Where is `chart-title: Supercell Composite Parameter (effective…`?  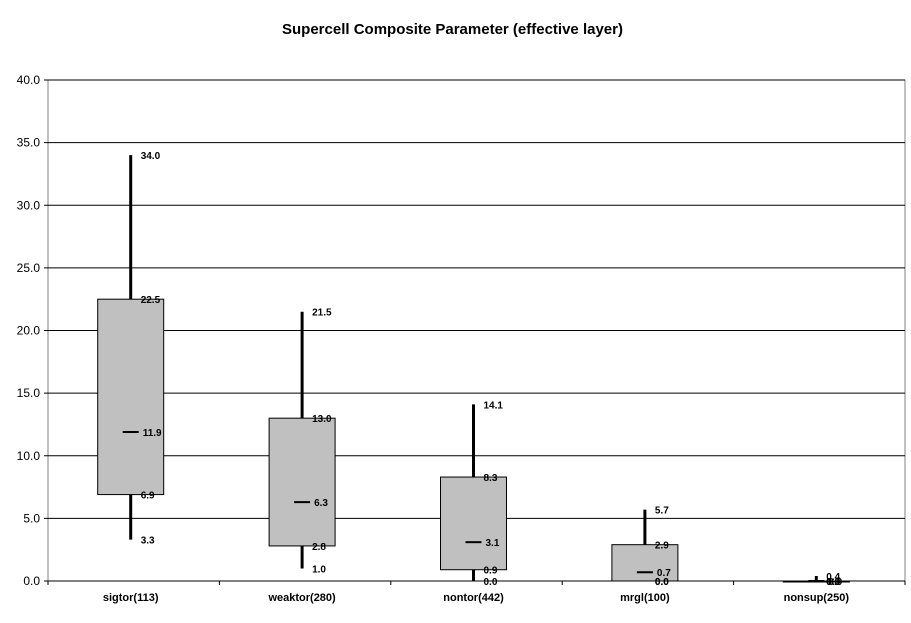
chart-title: Supercell Composite Parameter (effective… is located at coordinates (452, 29).